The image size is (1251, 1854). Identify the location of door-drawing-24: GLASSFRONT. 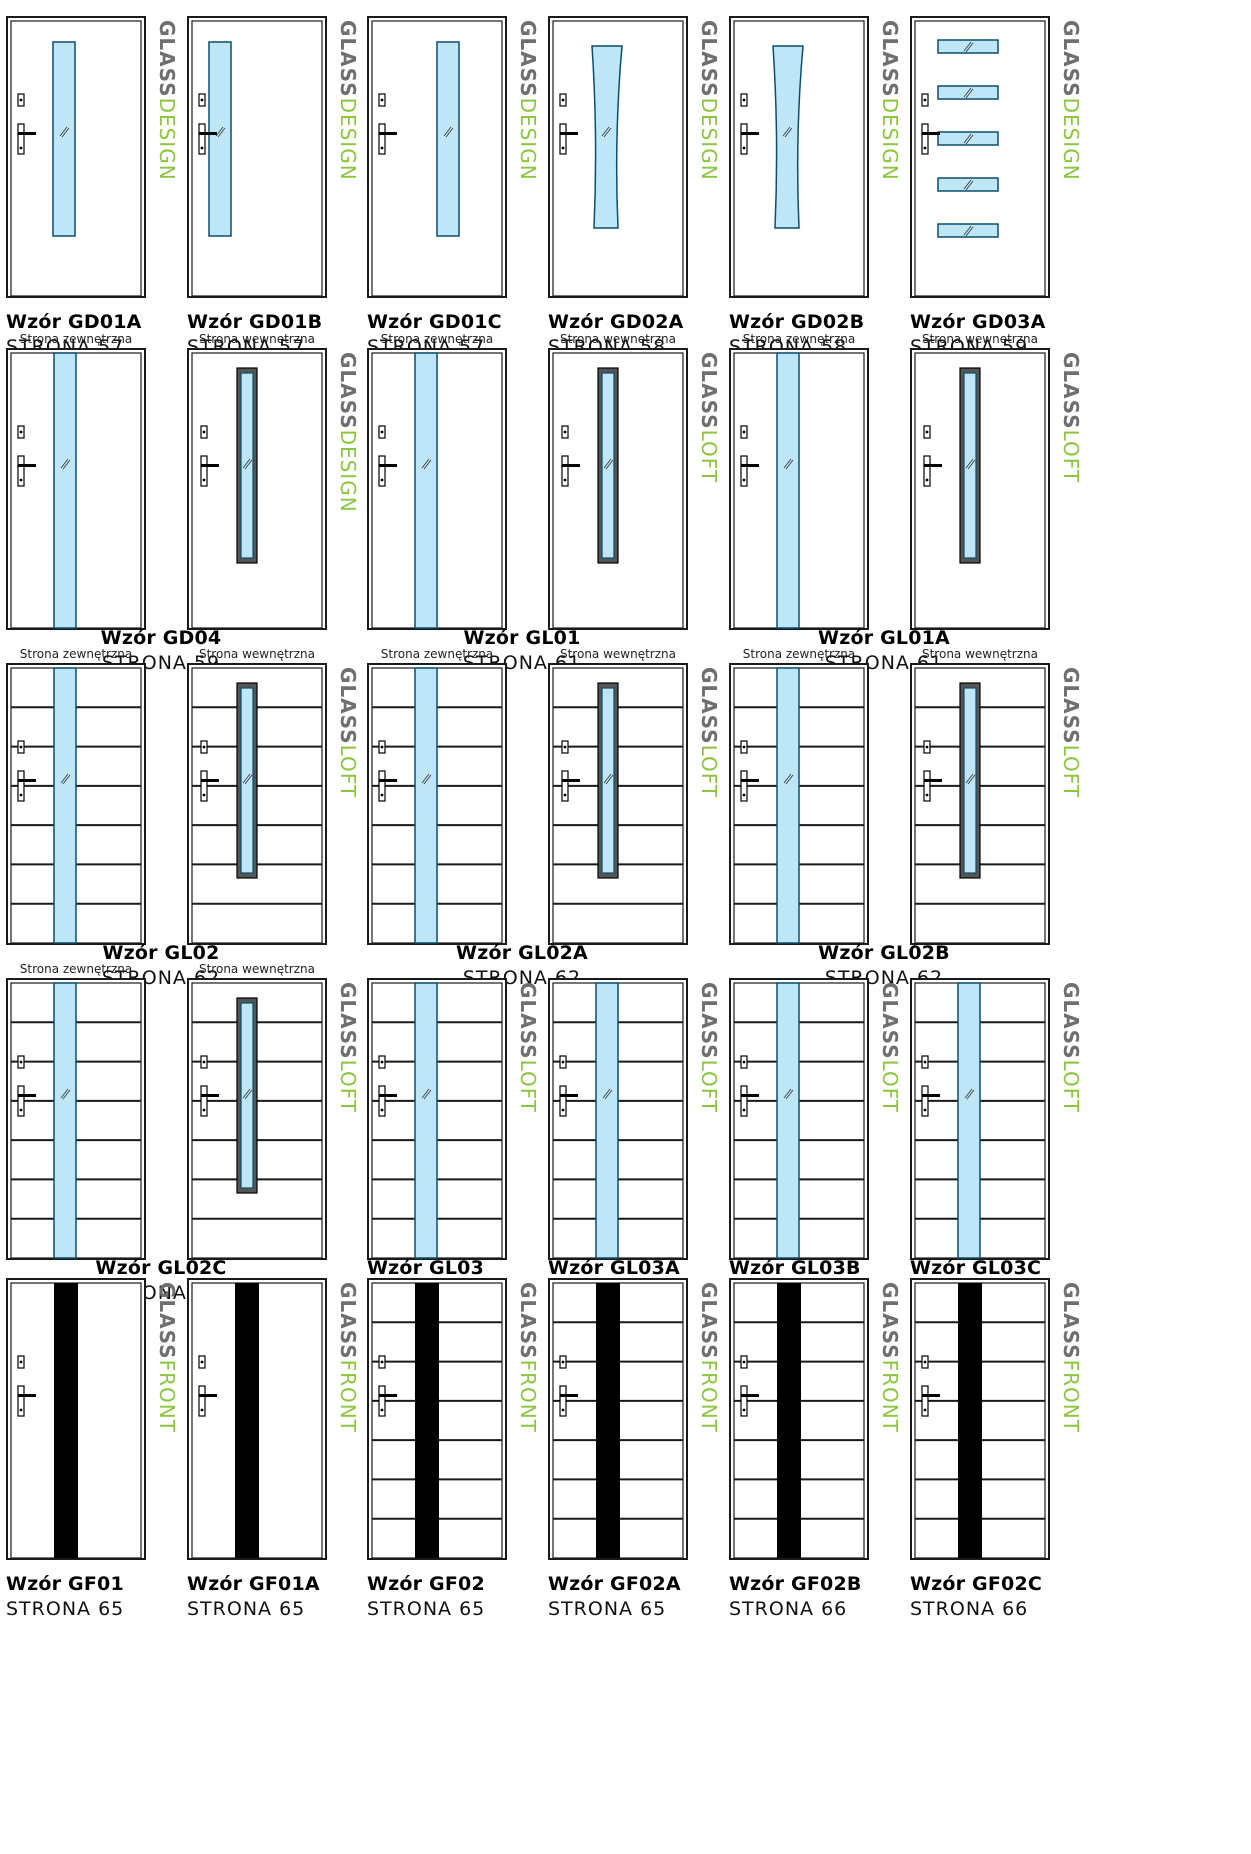
(94, 1423).